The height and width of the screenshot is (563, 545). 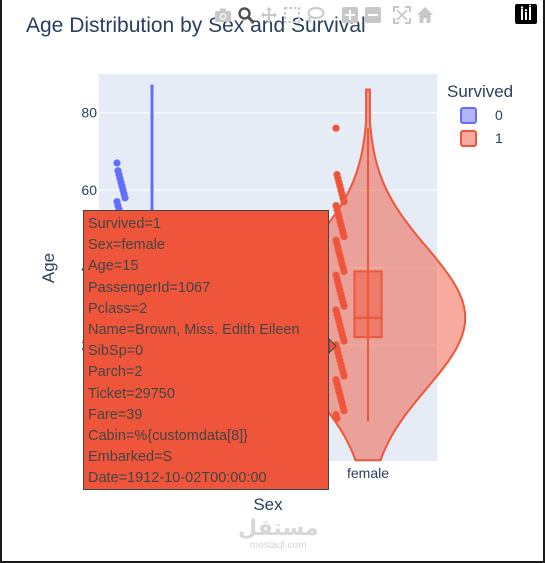 I want to click on hover-line: Cabin=%{customdata[8]}, so click(x=168, y=436).